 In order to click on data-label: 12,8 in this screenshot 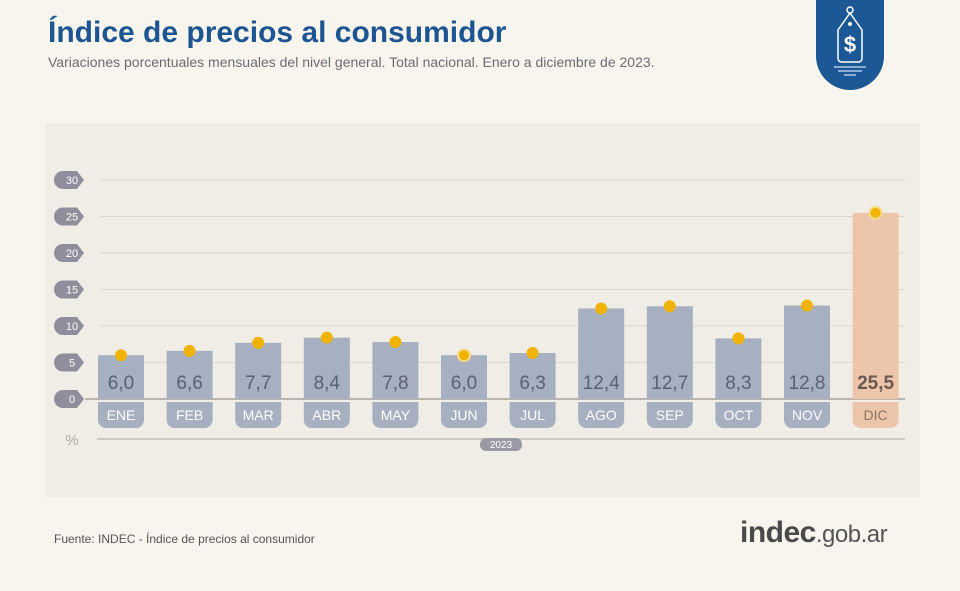, I will do `click(807, 383)`.